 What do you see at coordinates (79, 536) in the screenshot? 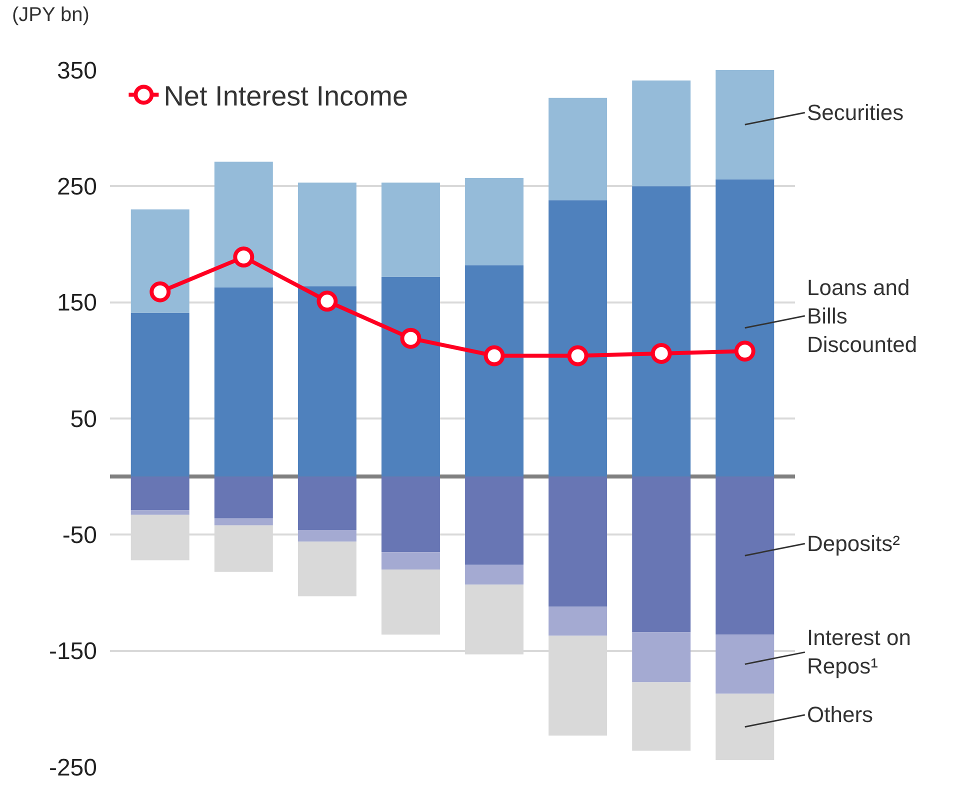
I see `y-tick-label: -50` at bounding box center [79, 536].